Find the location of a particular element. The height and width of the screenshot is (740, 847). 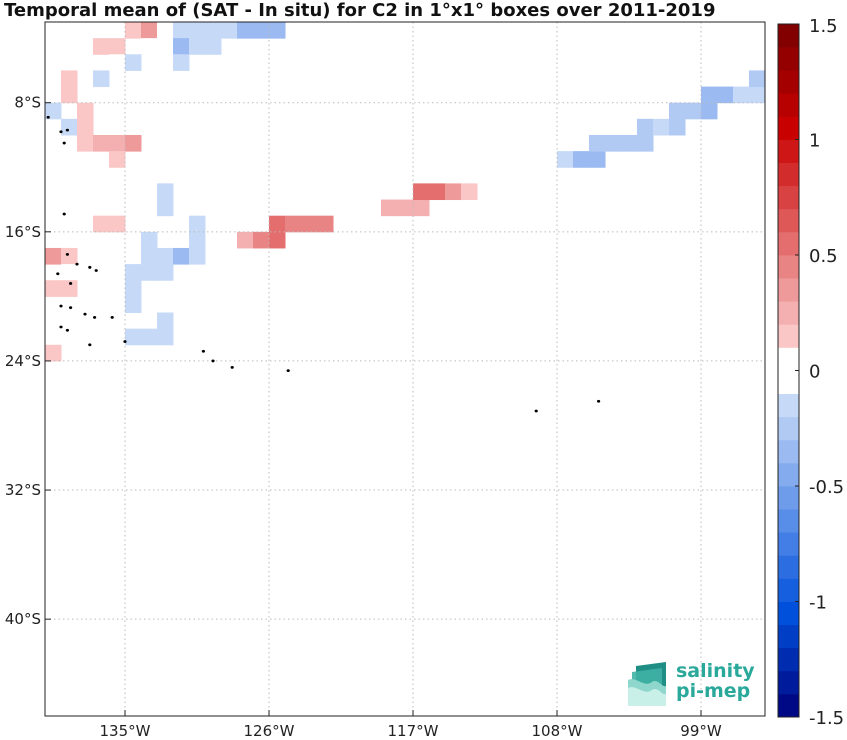

y-tick-label: 24°S is located at coordinates (23, 361).